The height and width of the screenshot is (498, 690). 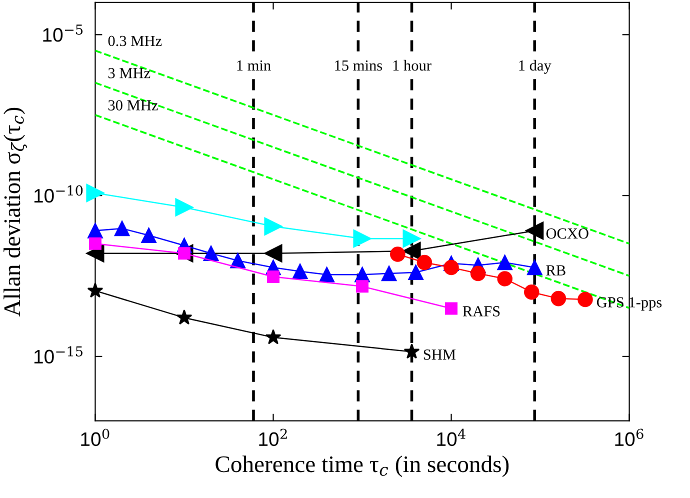 I want to click on x-axis-title: Coherence time τ$_{c}$ (in seconds), so click(x=362, y=467).